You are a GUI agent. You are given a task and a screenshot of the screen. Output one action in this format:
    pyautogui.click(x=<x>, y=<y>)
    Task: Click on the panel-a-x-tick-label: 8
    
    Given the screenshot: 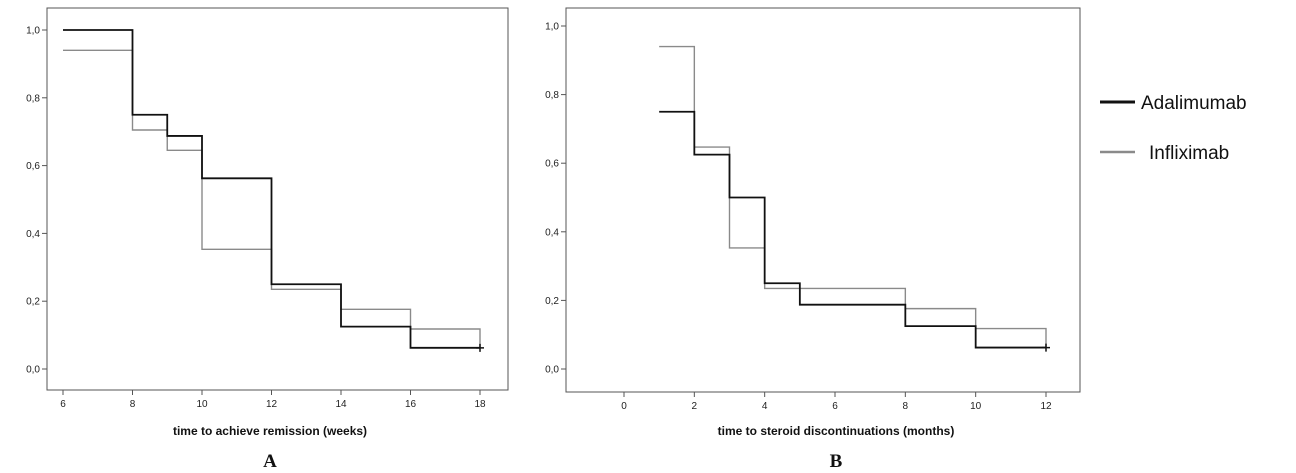 What is the action you would take?
    pyautogui.click(x=133, y=404)
    